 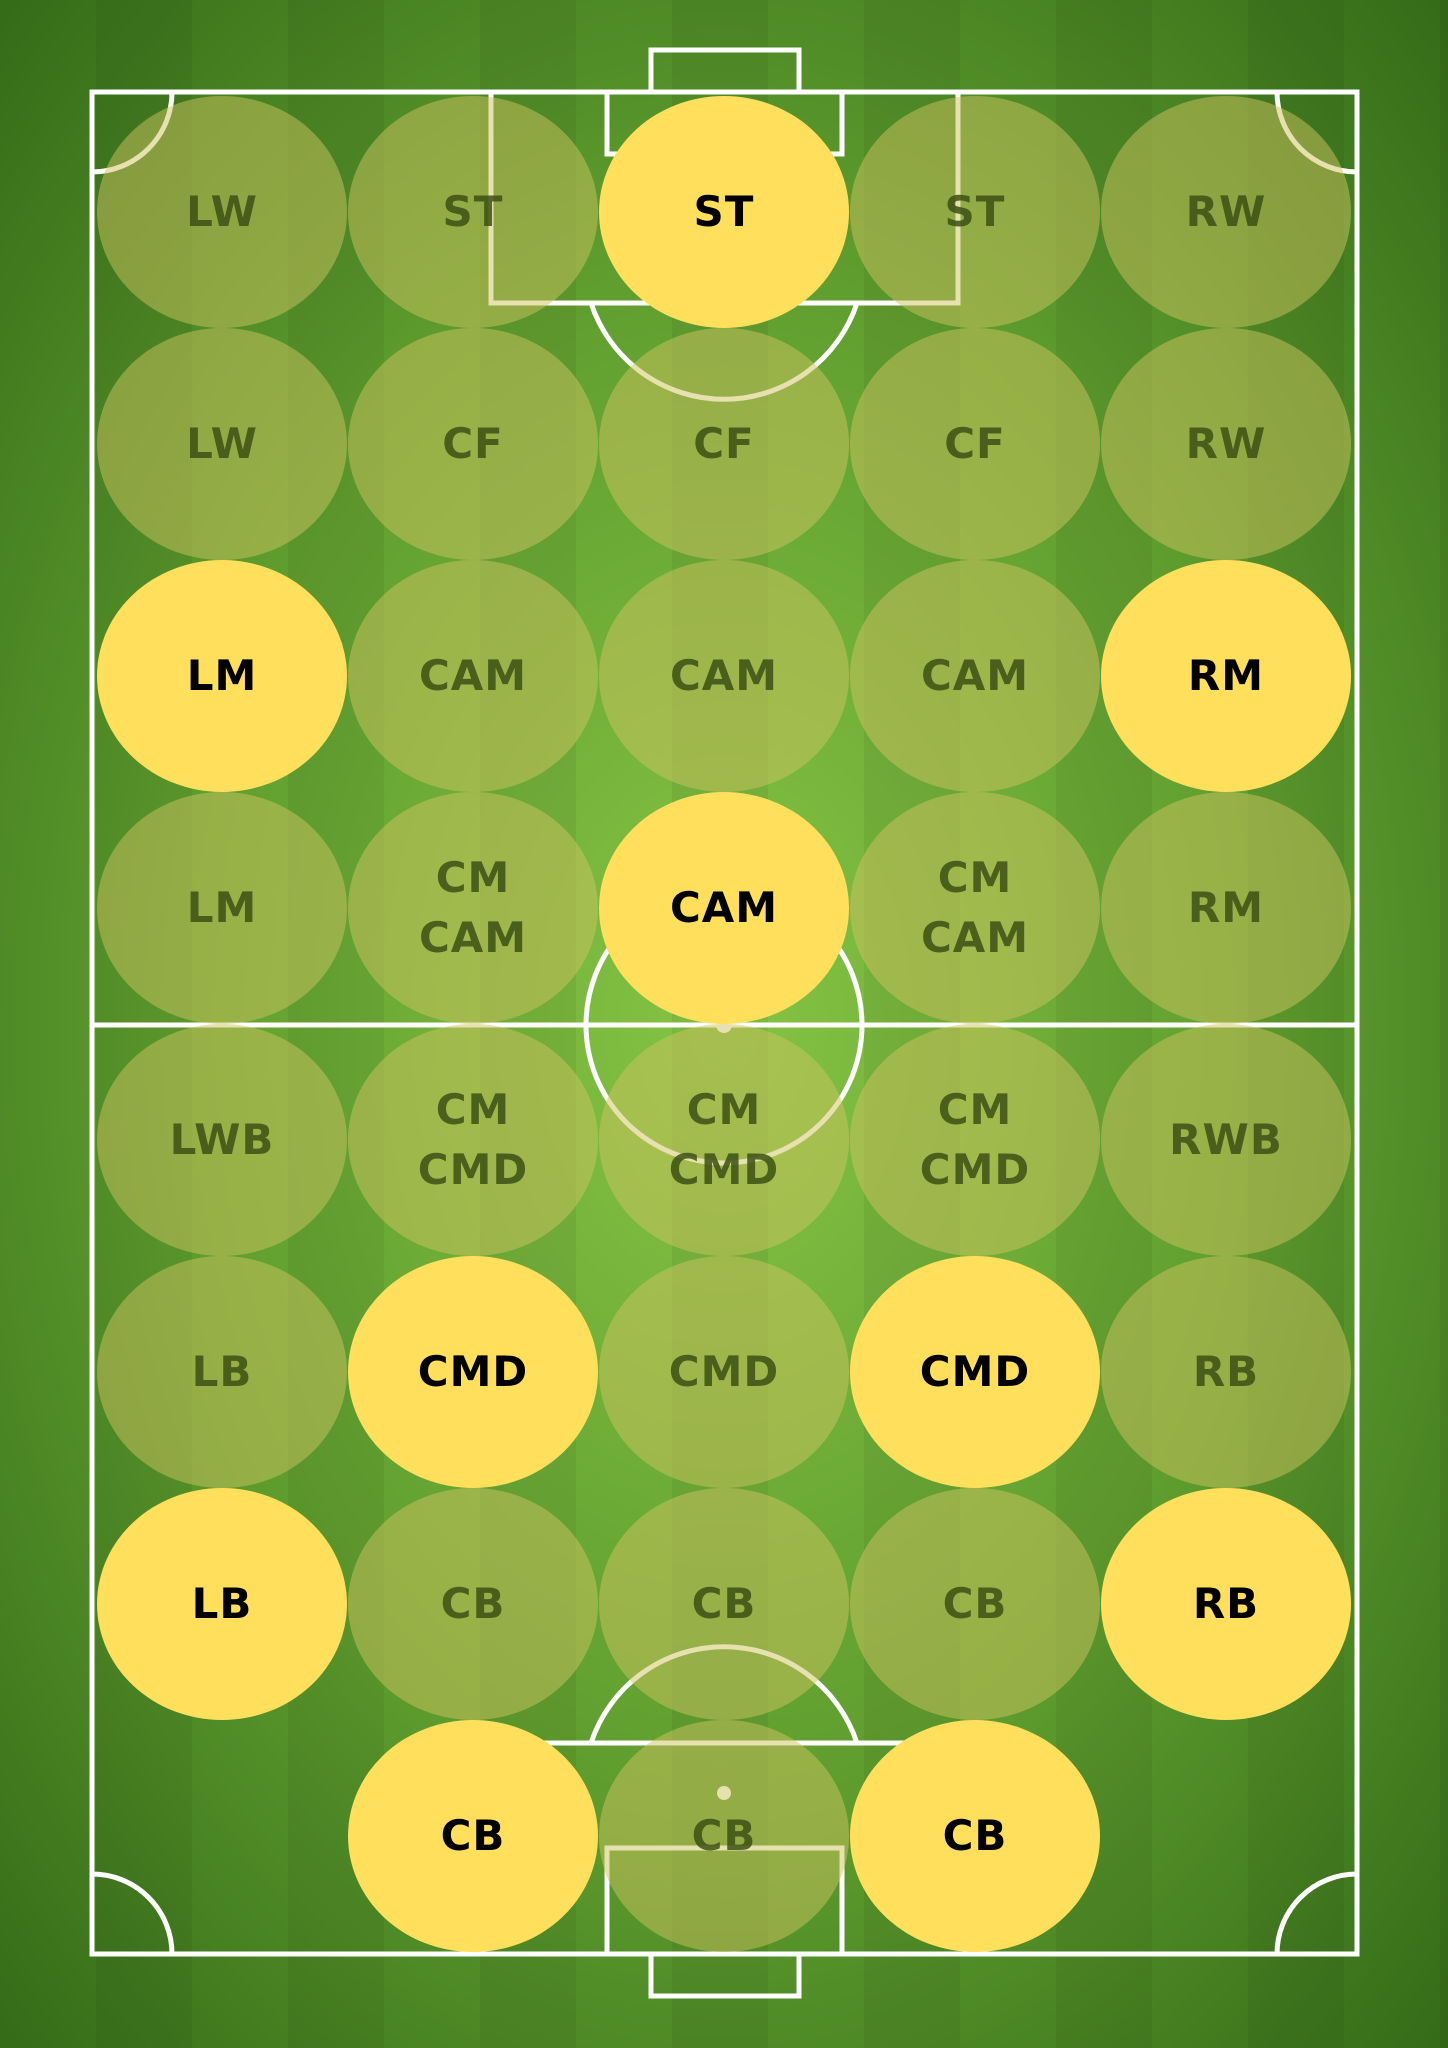 I want to click on position-label: LWB, so click(x=222, y=1139).